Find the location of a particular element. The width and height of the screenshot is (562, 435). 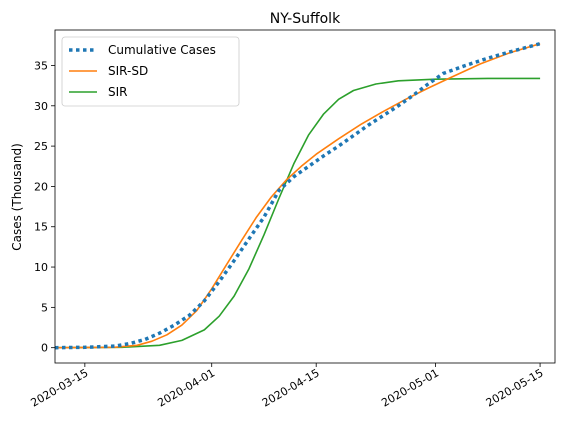

chart-title: NY-Suffolk is located at coordinates (305, 19).